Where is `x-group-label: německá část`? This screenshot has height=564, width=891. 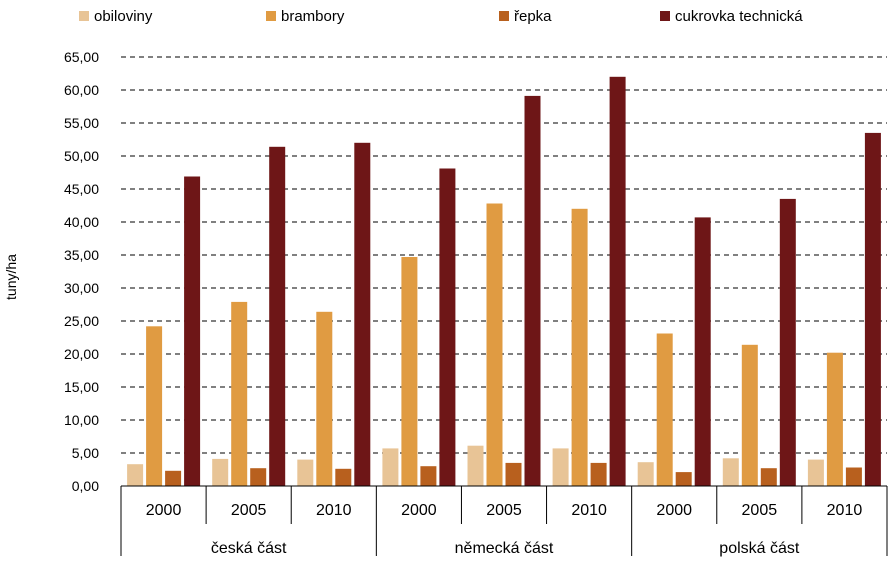 x-group-label: německá část is located at coordinates (504, 548).